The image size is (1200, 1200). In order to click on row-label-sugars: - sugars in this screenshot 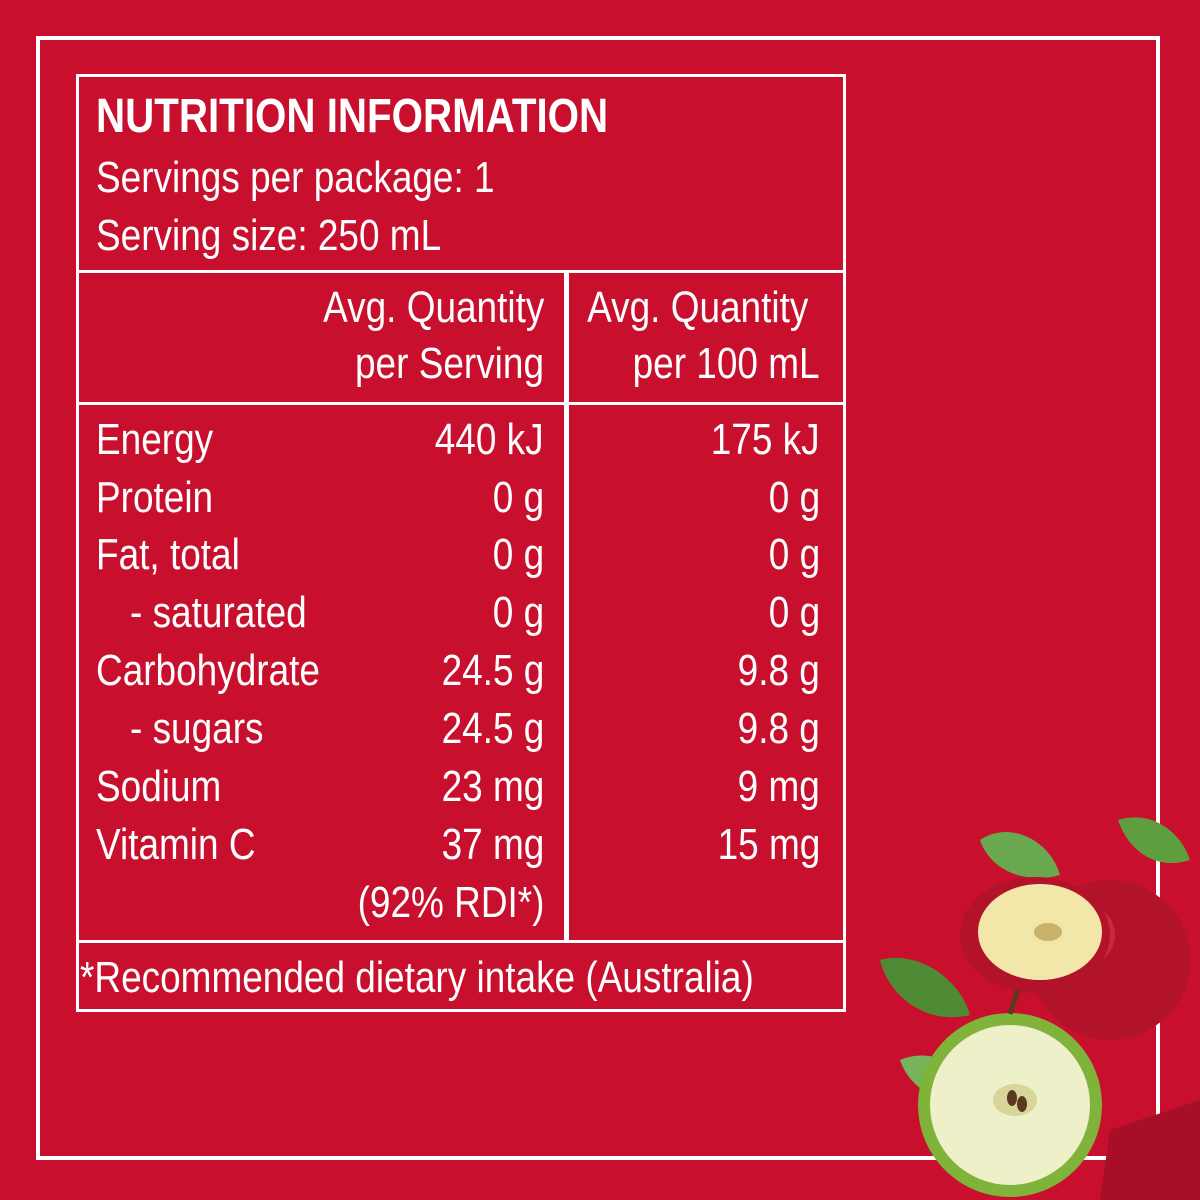, I will do `click(197, 728)`.